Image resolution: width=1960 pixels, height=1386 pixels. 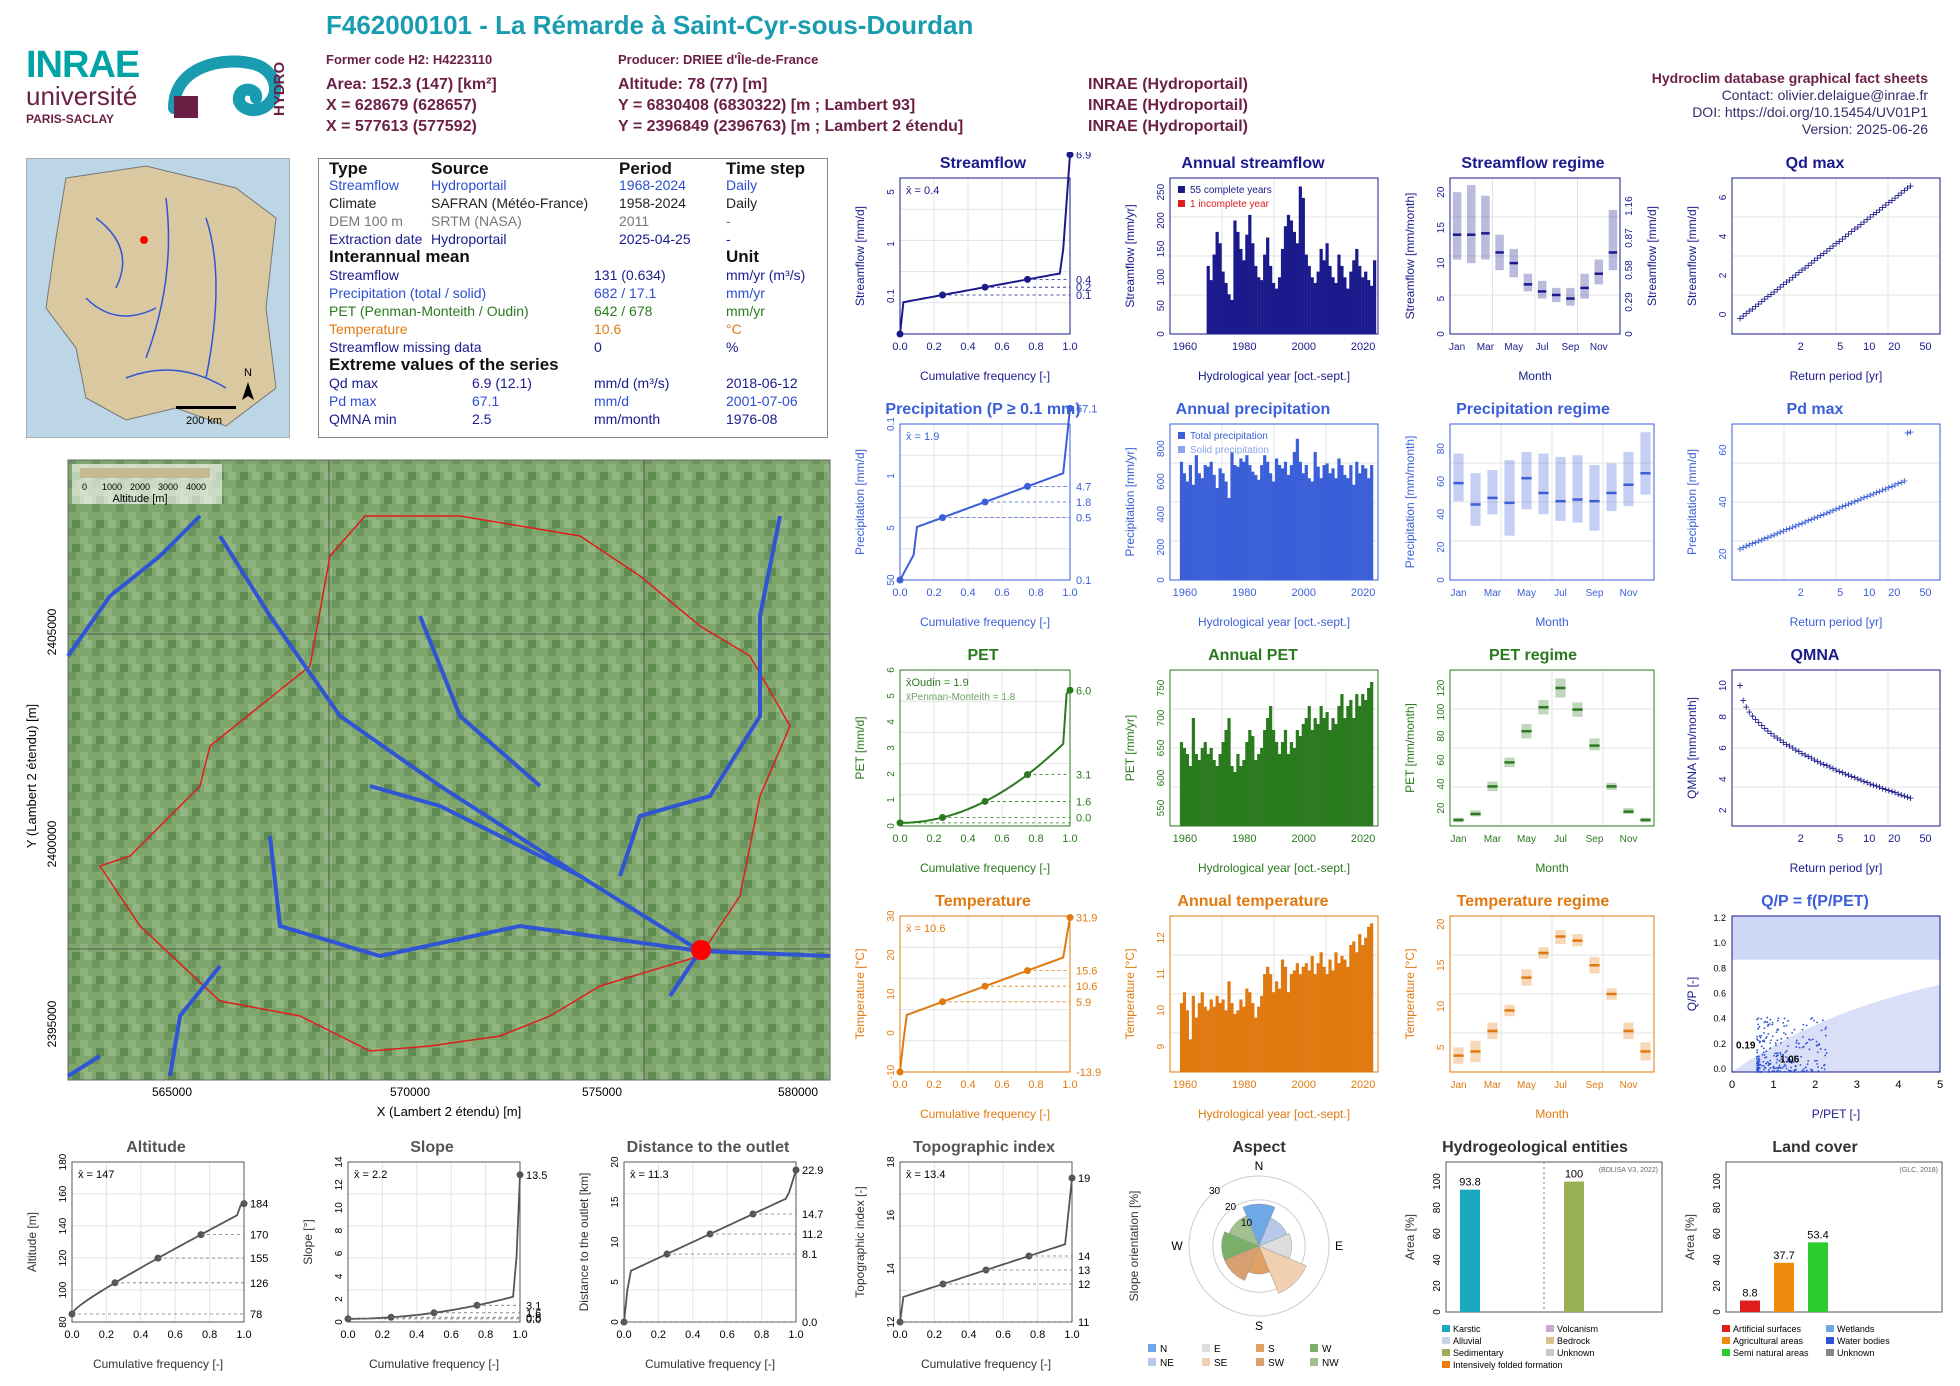 I want to click on pet_regime-month-1: Mar, so click(x=1493, y=839).